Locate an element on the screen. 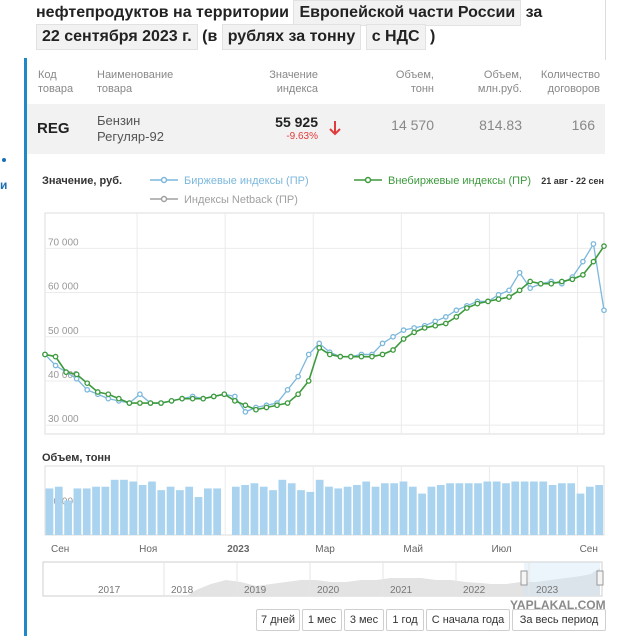 Image resolution: width=640 pixels, height=641 pixels. legend-otc: Внебиржевые индексы (ПР) is located at coordinates (442, 181).